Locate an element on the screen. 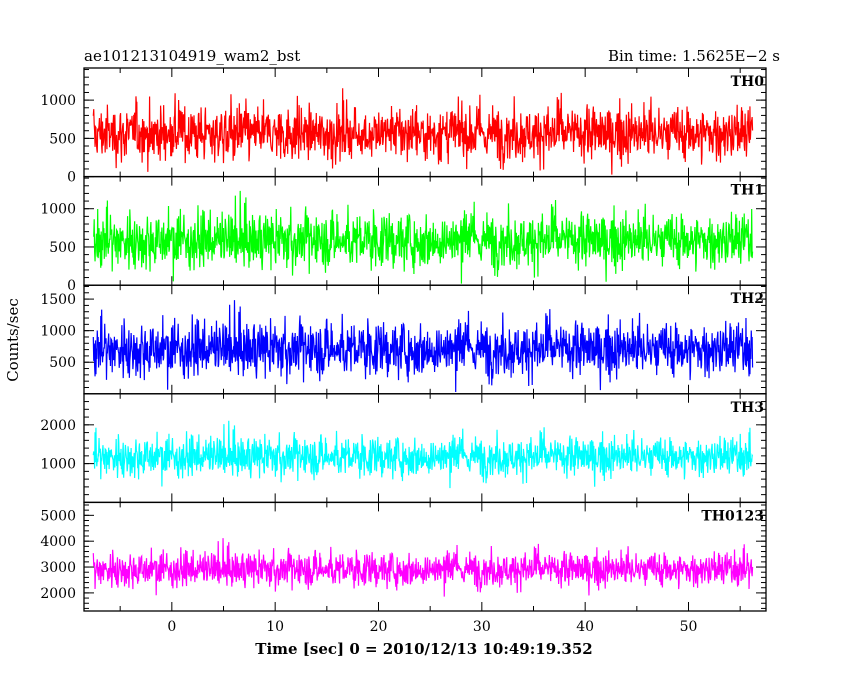 The width and height of the screenshot is (850, 680). panel-th0123: 2000 3000 4000 5000 TH0123 is located at coordinates (403, 556).